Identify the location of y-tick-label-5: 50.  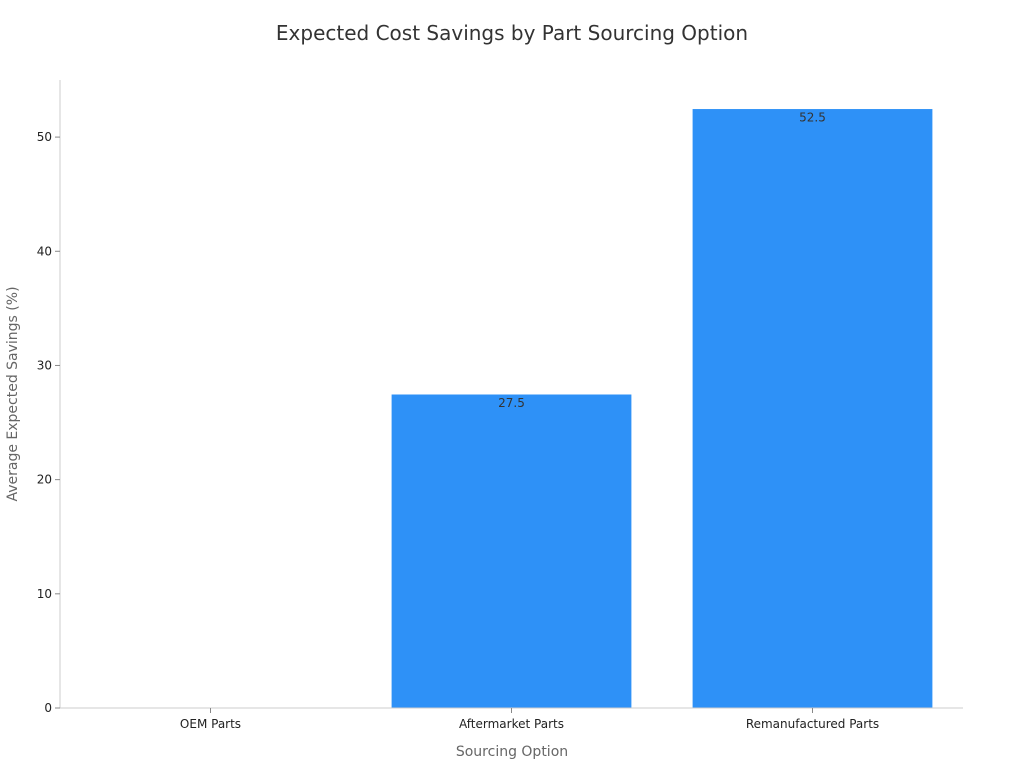
(44, 137).